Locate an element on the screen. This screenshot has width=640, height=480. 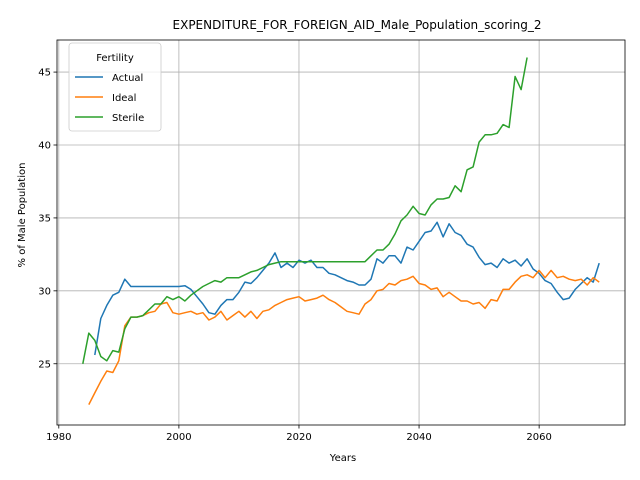
x-tick-label: 1980 is located at coordinates (58, 437).